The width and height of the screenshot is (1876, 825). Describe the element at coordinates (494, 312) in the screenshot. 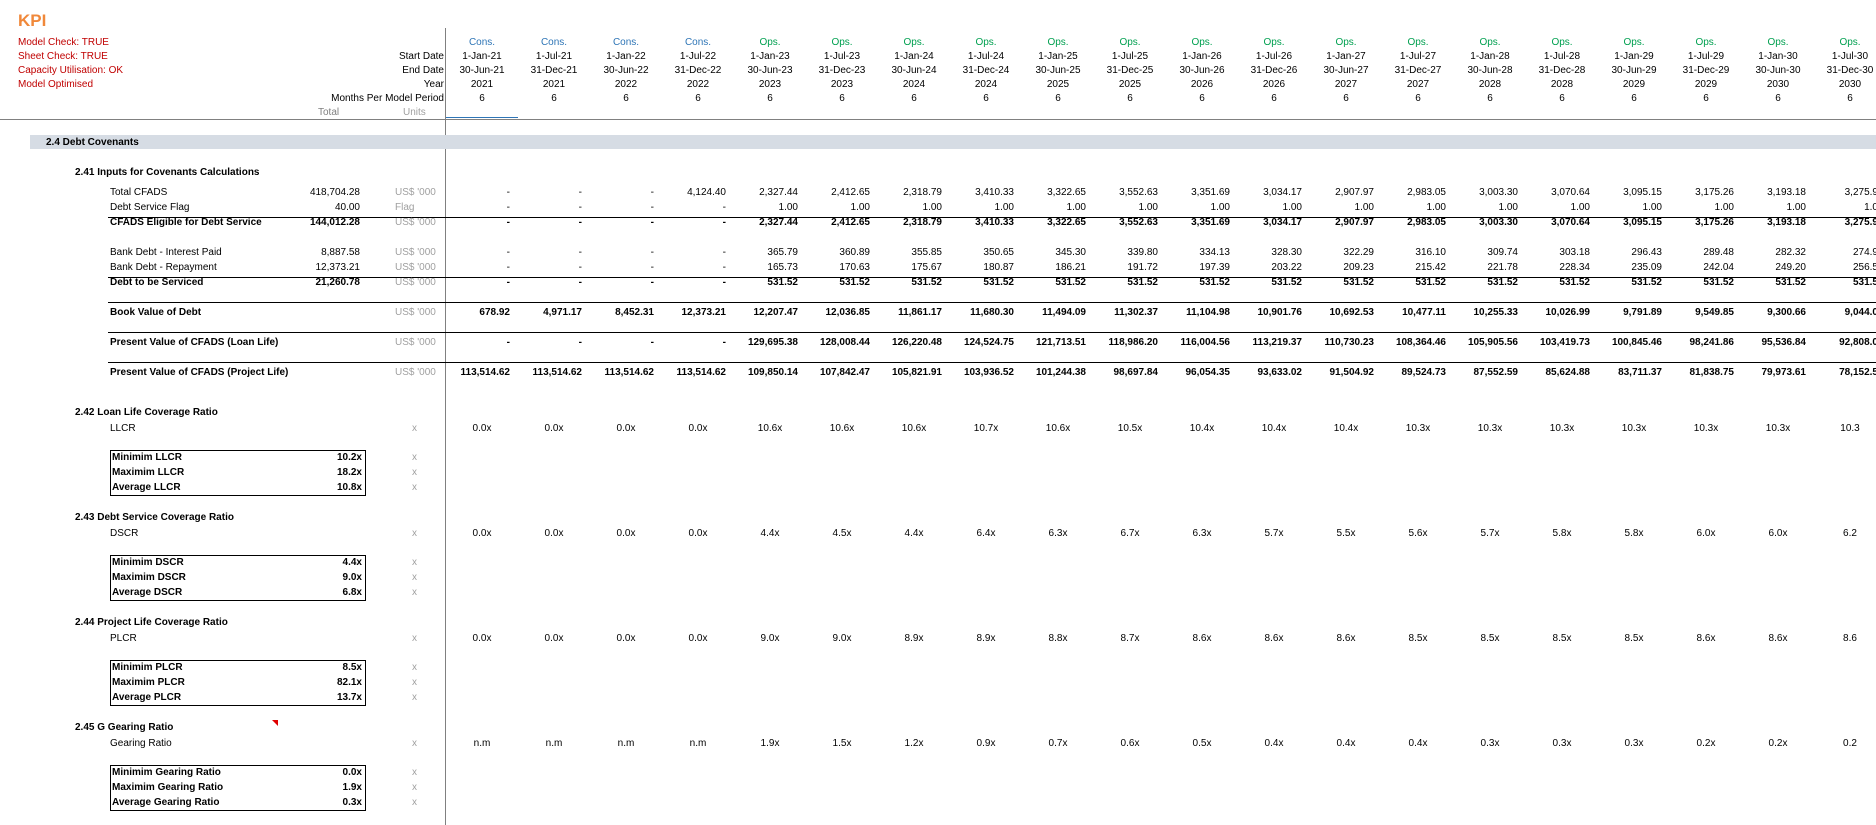

I see `row-value: 678.92` at that location.